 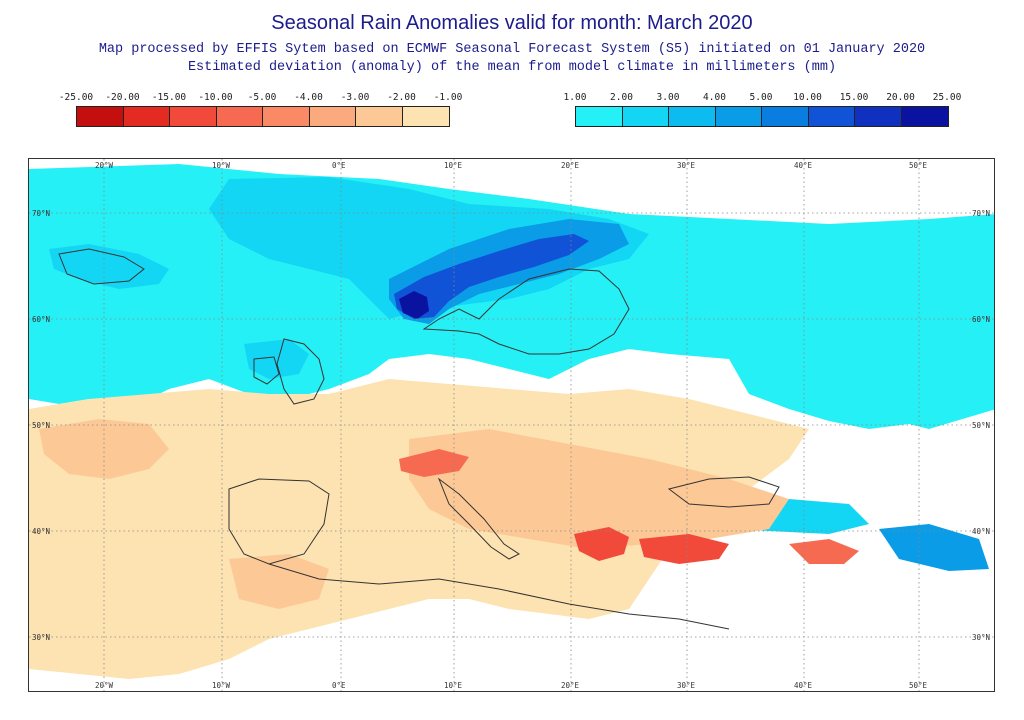 What do you see at coordinates (215, 97) in the screenshot?
I see `legend-tick-label: -10.00` at bounding box center [215, 97].